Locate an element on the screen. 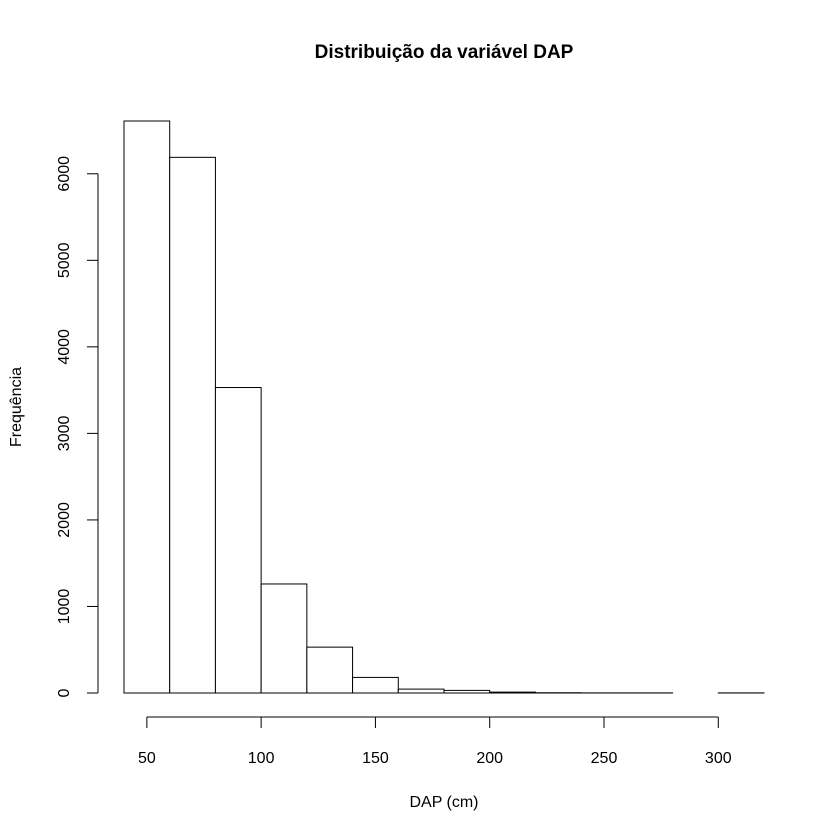  x-tick-label: 150 is located at coordinates (375, 758).